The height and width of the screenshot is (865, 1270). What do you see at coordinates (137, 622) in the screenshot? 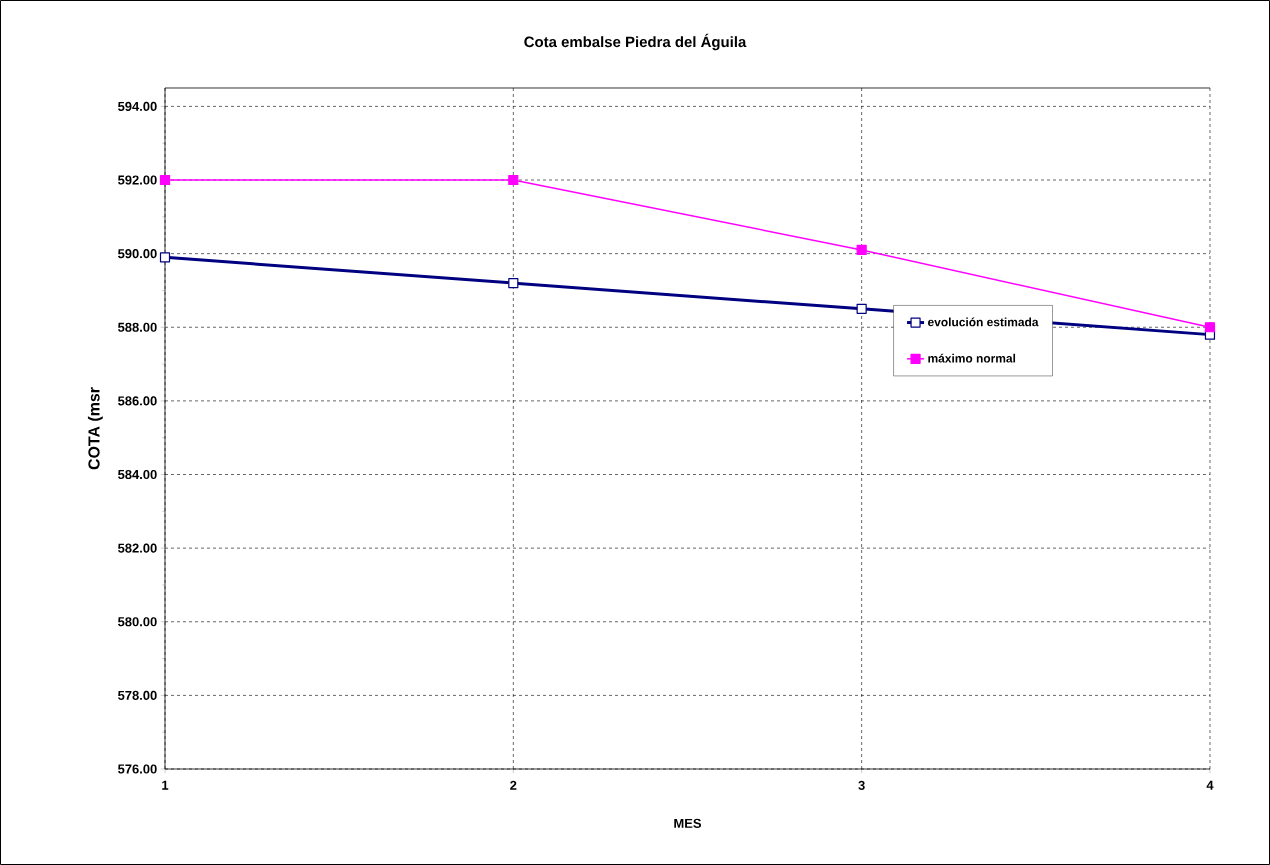
I see `y-tick-label: 580.00` at bounding box center [137, 622].